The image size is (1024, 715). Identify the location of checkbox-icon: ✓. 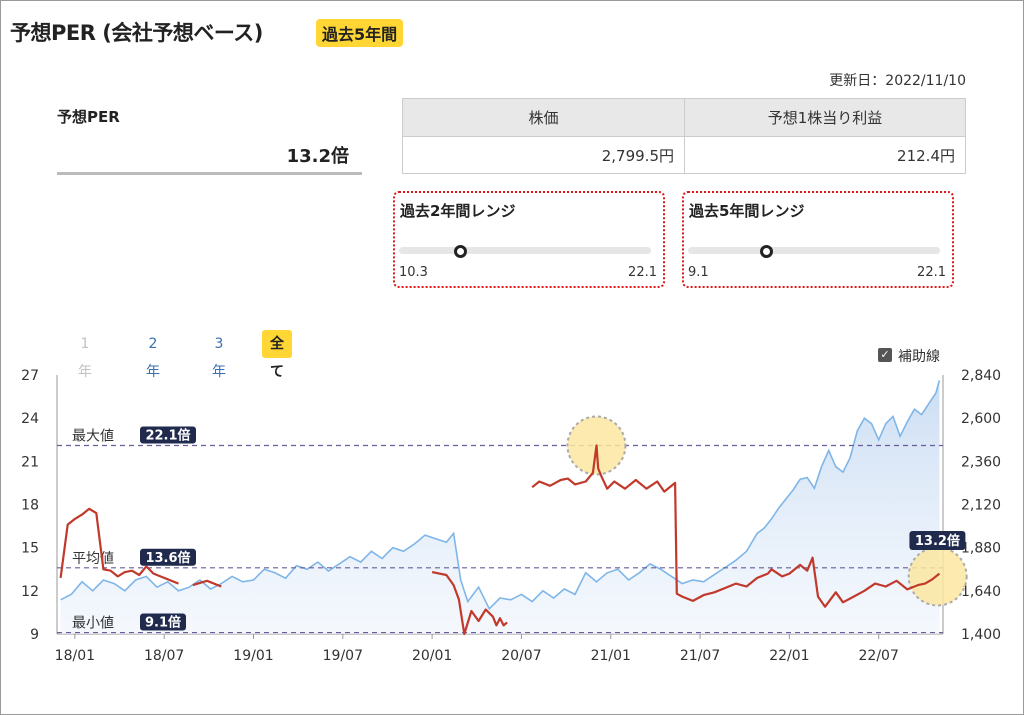
(885, 355).